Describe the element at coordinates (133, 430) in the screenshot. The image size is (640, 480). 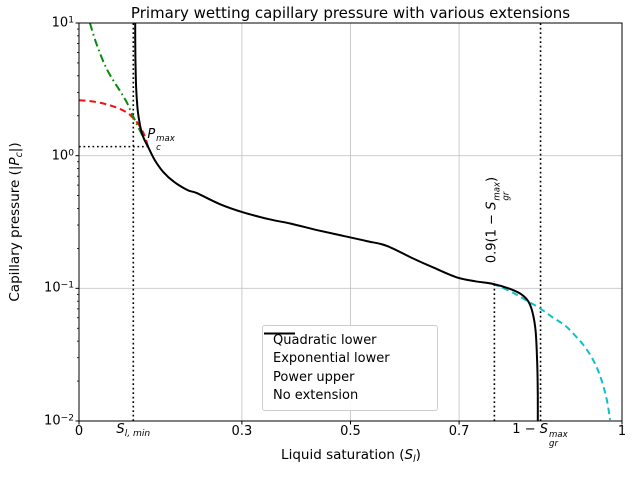
I see `sl-min-label: Sl, min` at that location.